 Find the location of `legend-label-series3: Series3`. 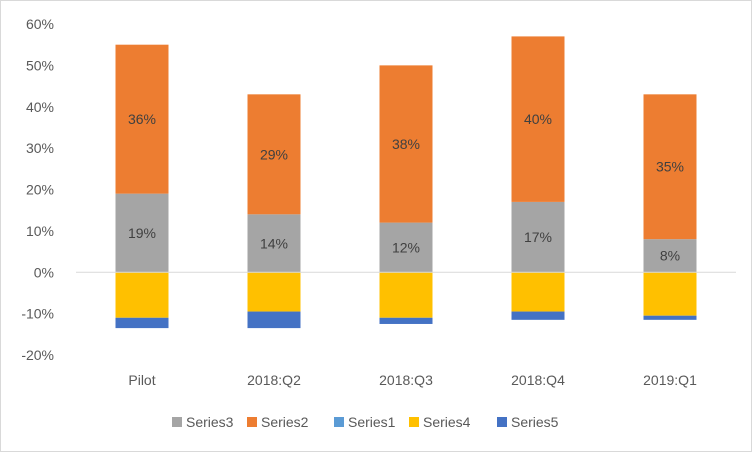

legend-label-series3: Series3 is located at coordinates (210, 422).